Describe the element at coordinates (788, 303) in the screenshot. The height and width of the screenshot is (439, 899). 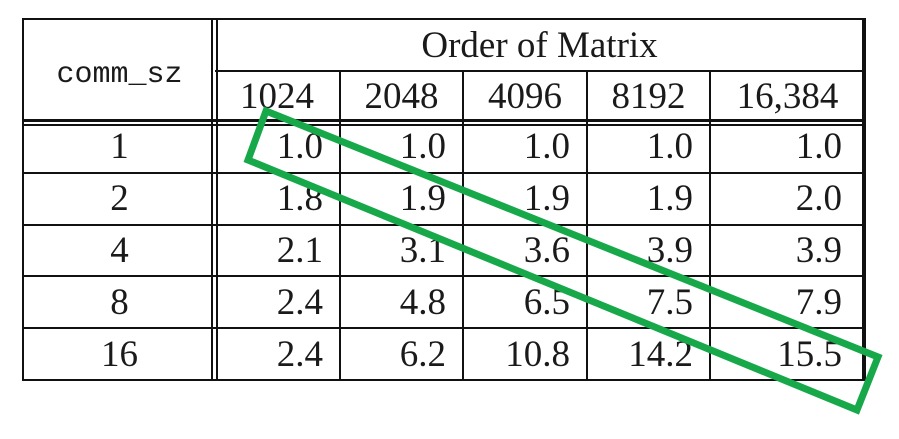
I see `table-cell: 7.9` at that location.